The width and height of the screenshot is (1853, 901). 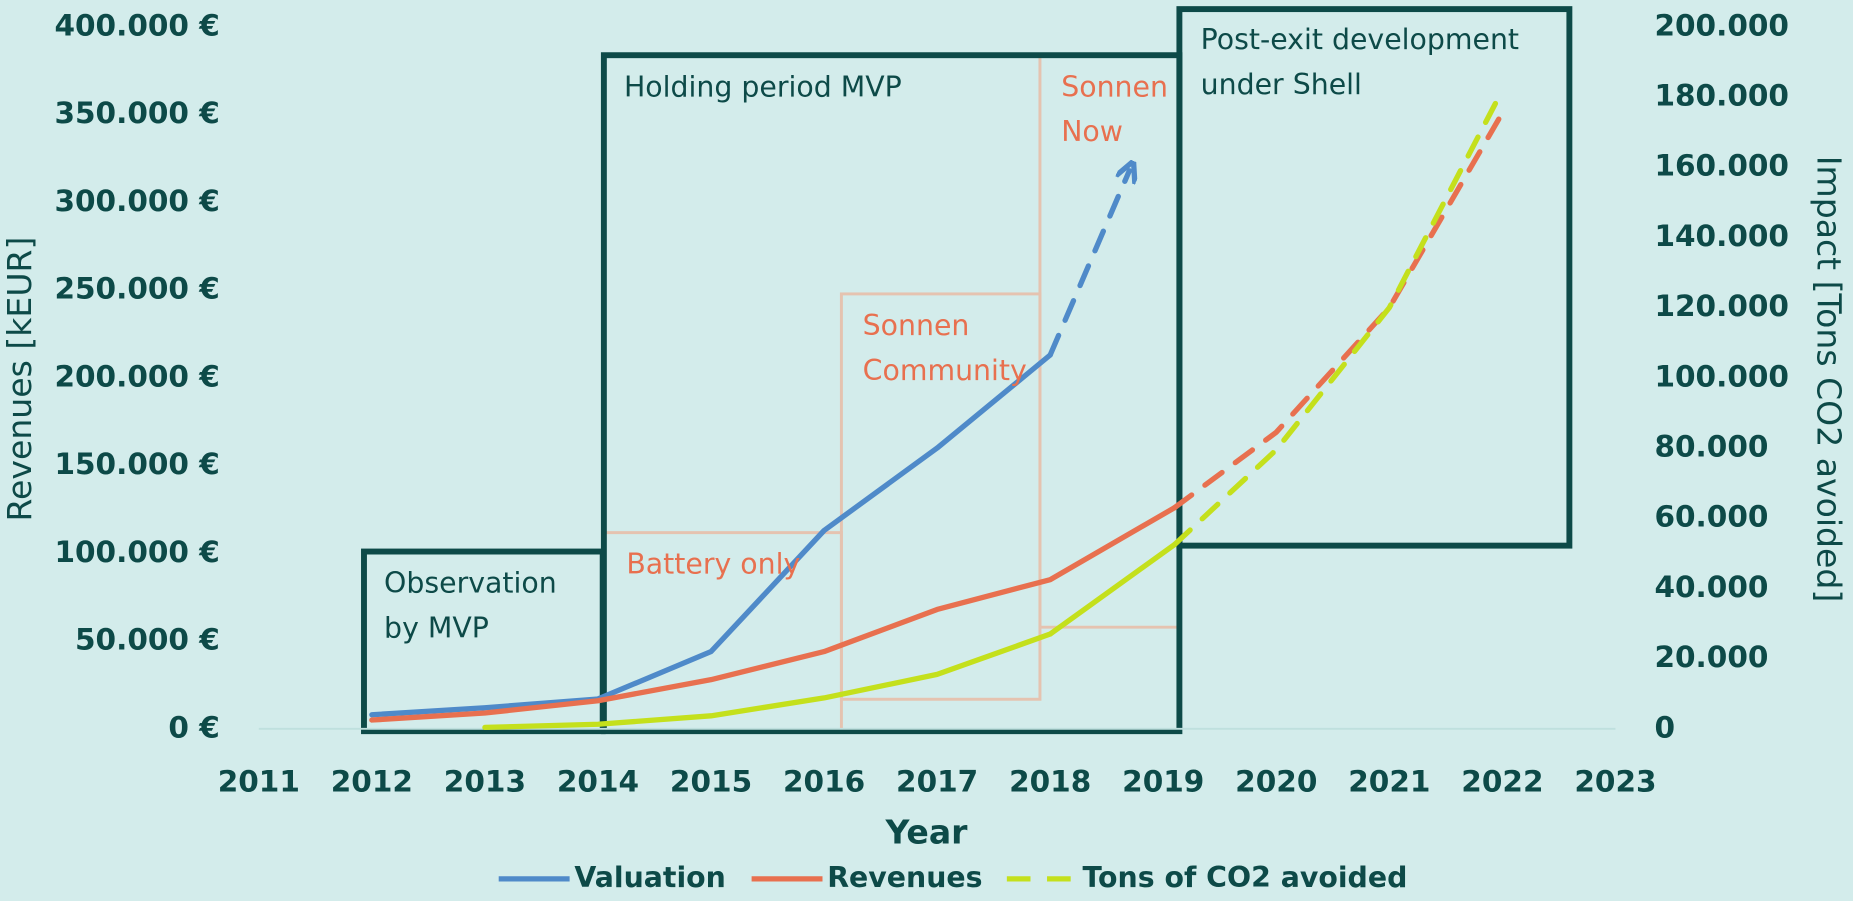 I want to click on x-tick-label: 2022, so click(x=1502, y=782).